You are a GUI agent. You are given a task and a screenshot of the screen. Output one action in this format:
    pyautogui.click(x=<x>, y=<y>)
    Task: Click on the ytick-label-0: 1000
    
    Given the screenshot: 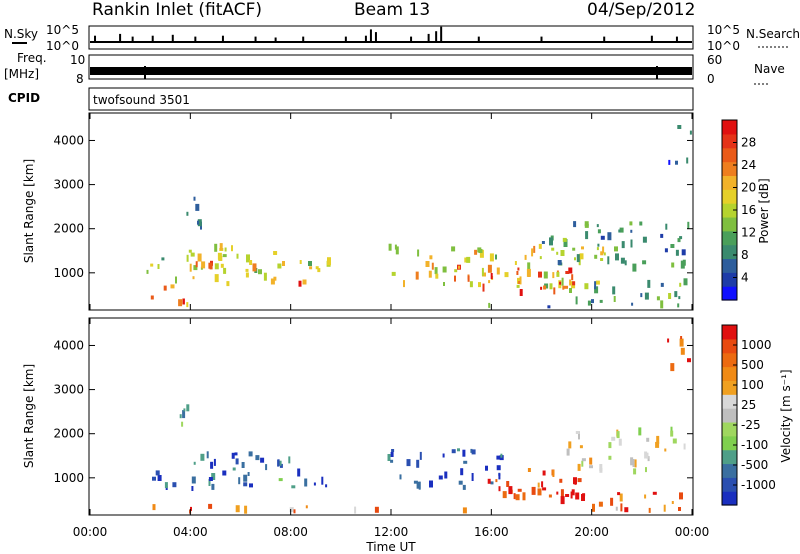 What is the action you would take?
    pyautogui.click(x=68, y=273)
    